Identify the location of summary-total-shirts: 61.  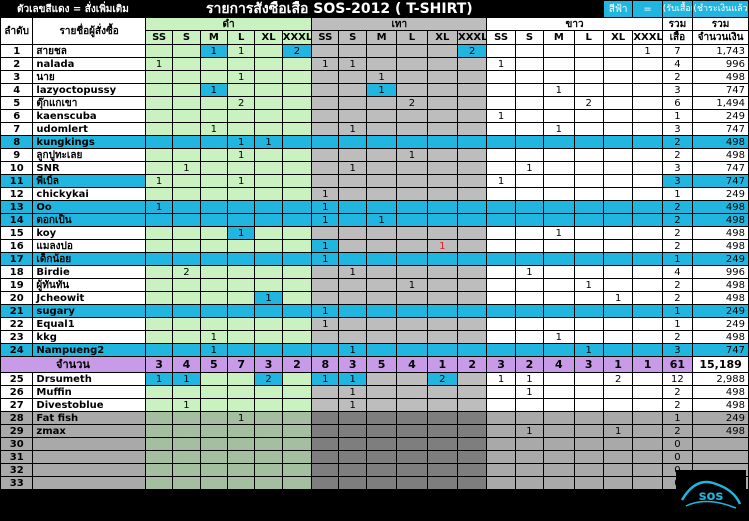
(677, 364).